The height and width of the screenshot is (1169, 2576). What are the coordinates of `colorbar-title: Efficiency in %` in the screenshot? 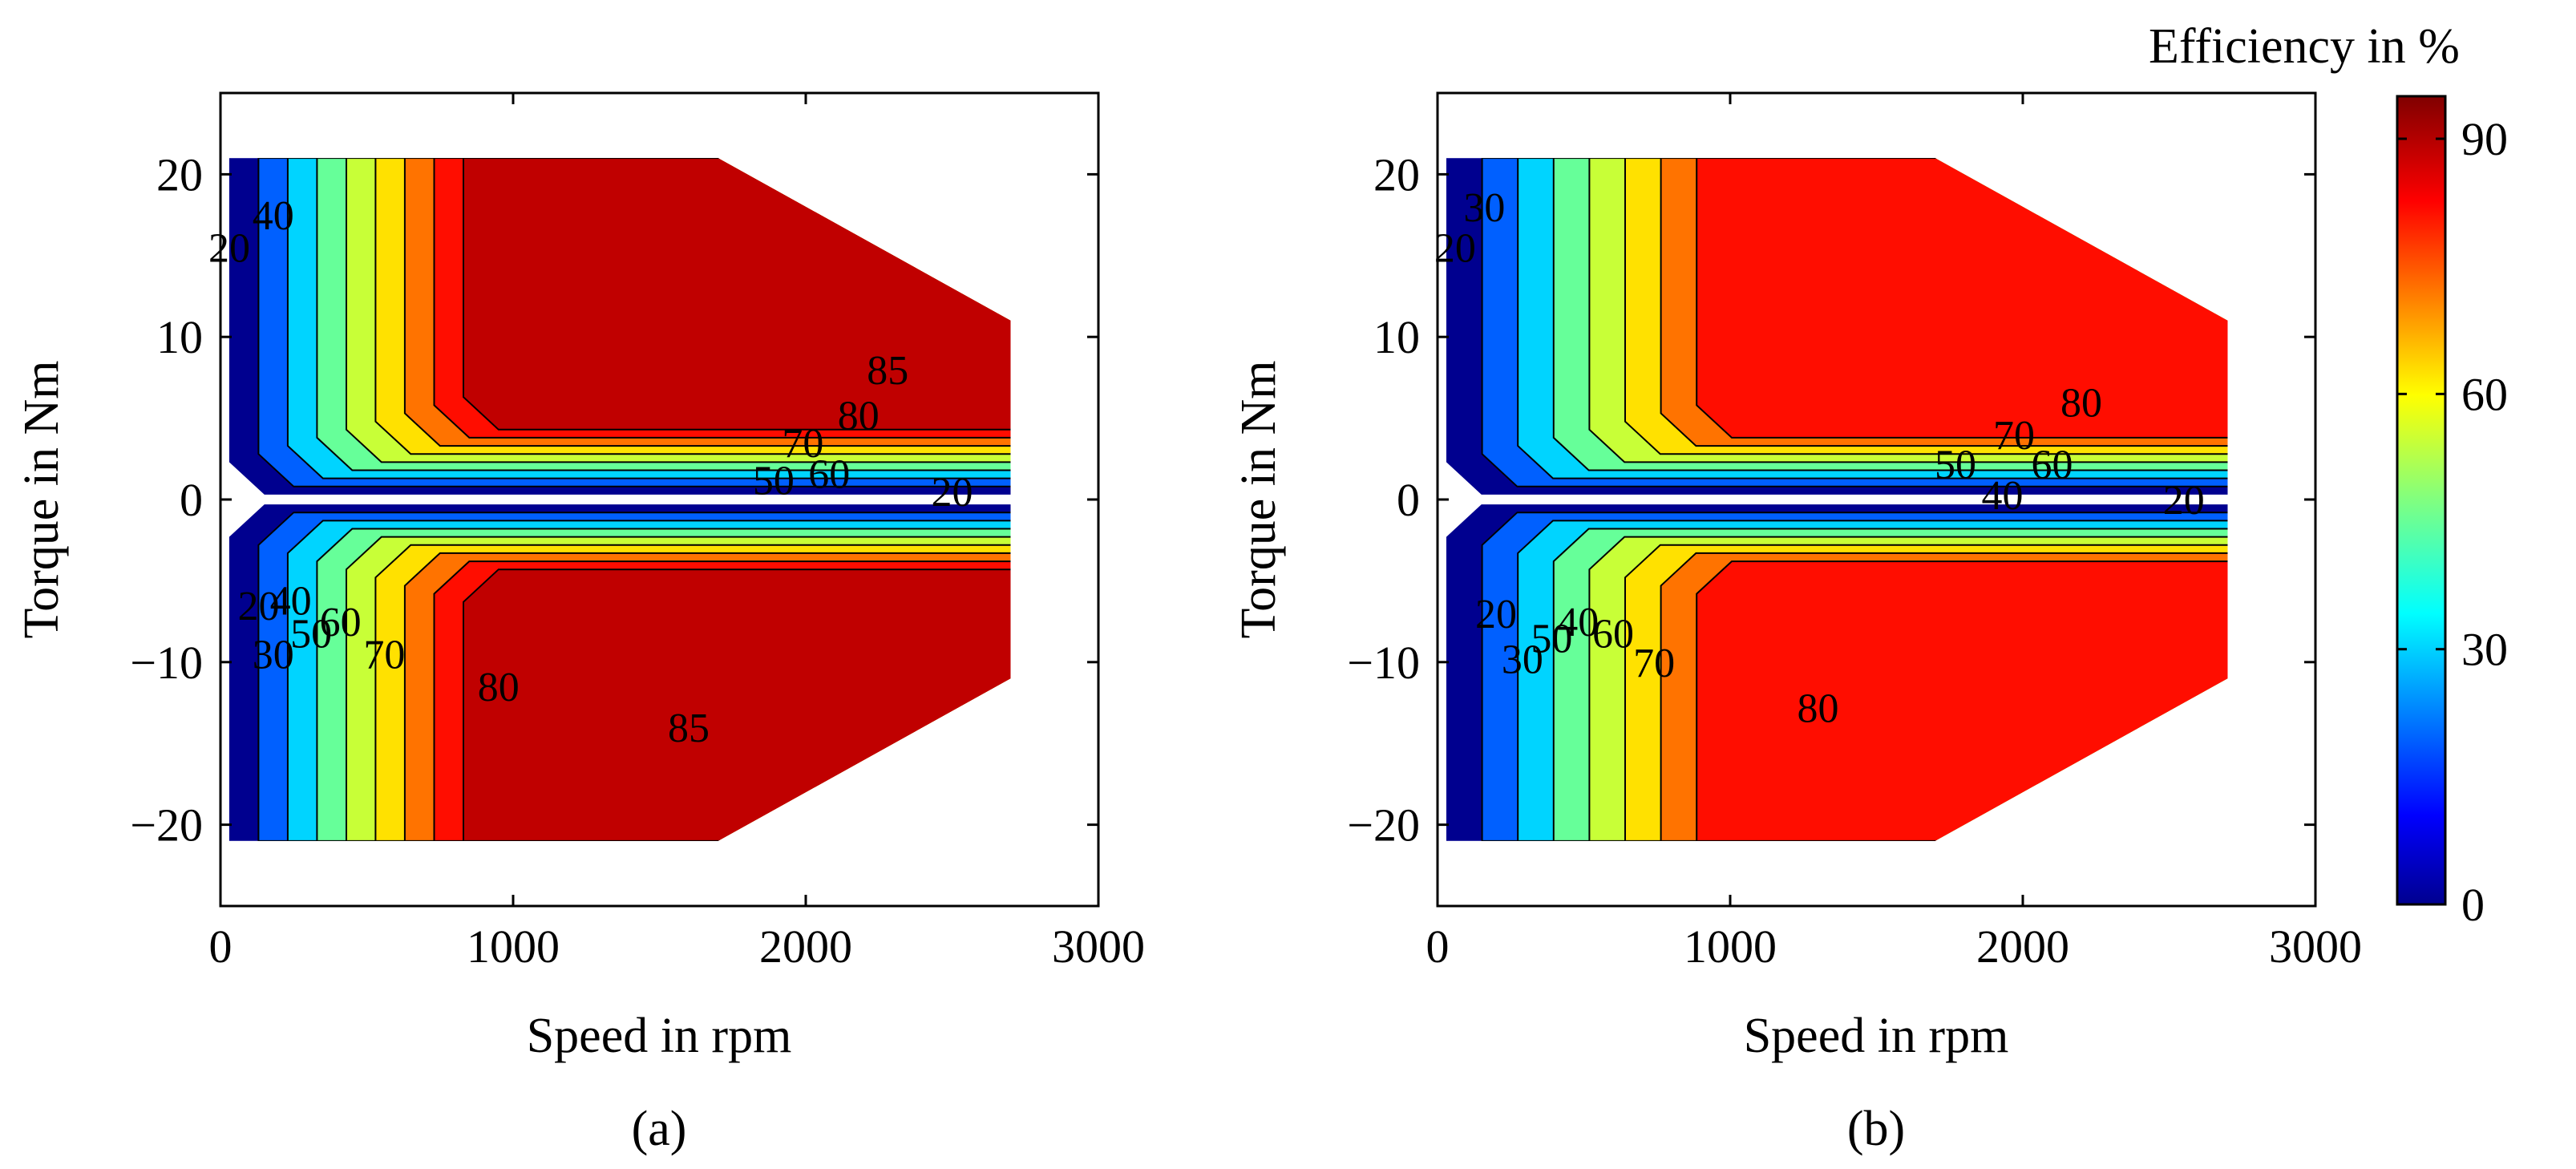 It's located at (2304, 46).